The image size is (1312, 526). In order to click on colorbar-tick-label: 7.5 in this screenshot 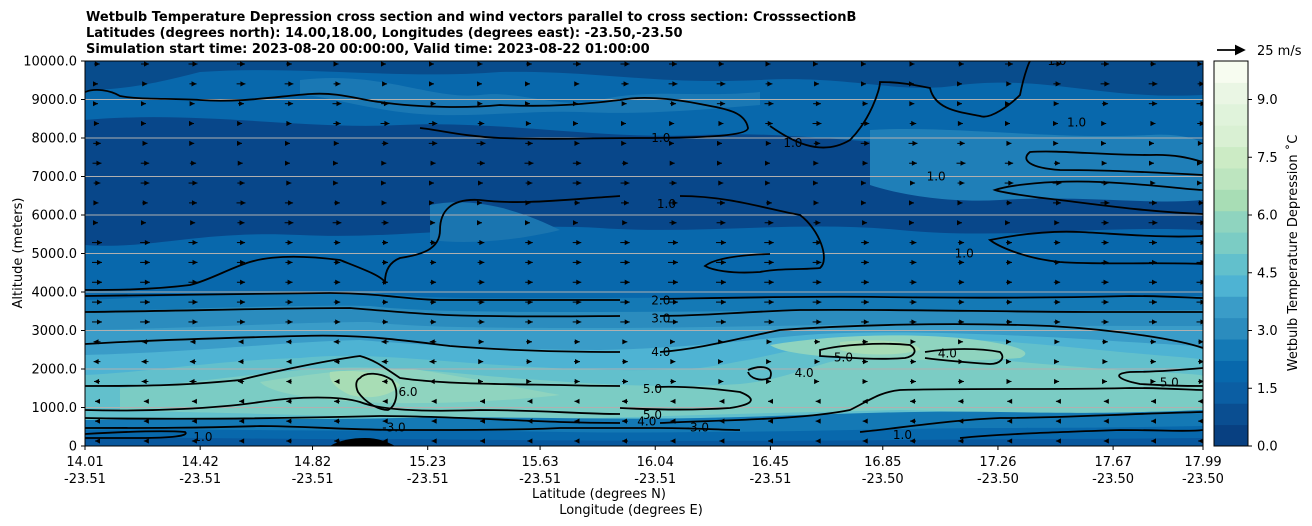, I will do `click(1267, 158)`.